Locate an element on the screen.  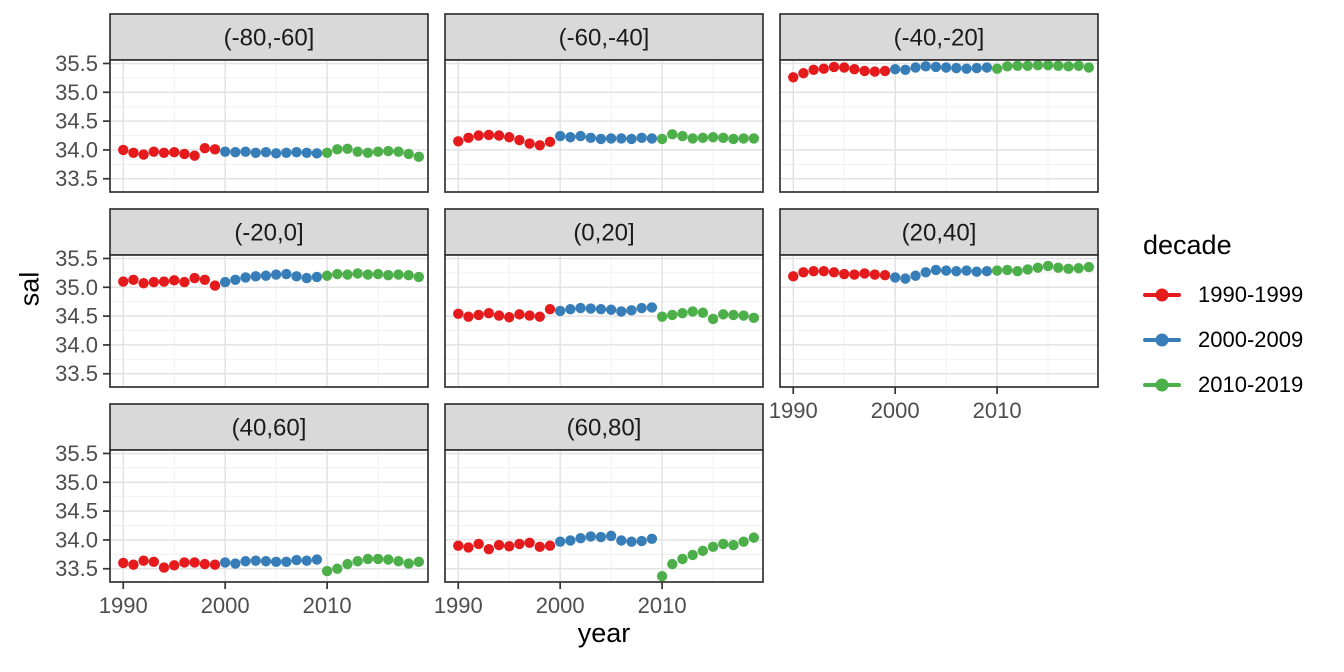
x-tick-label: 1990 is located at coordinates (793, 410).